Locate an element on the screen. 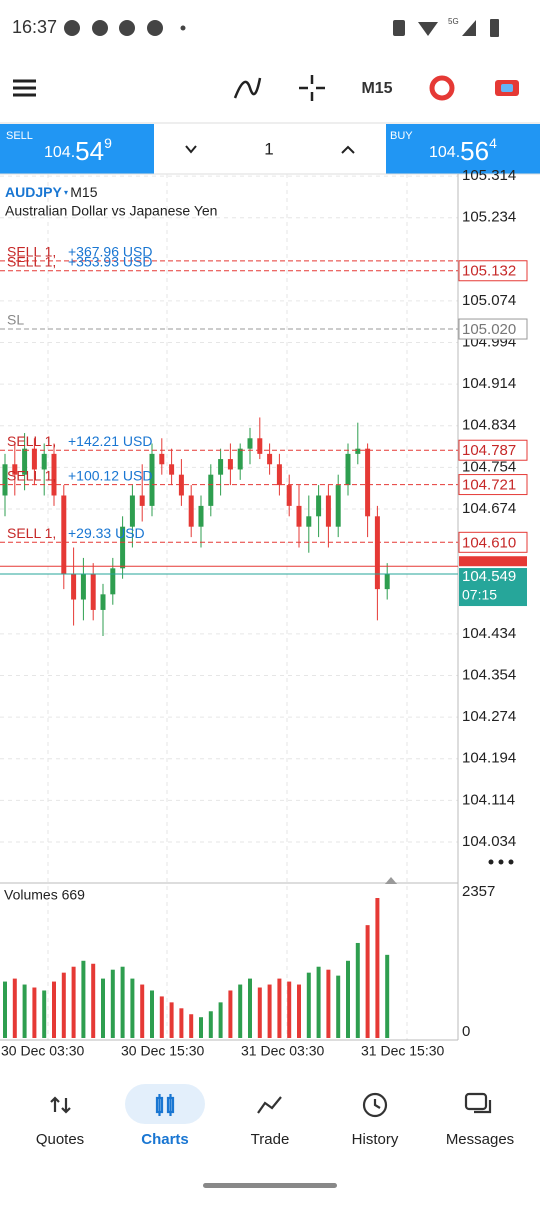  buy-label: BUY is located at coordinates (401, 136).